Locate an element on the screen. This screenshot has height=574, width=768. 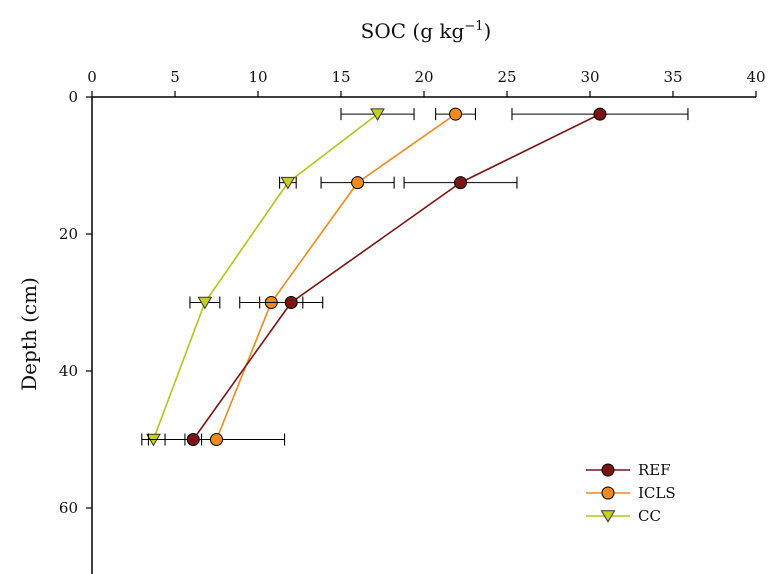
x-axis-title: SOC (g kg−1) is located at coordinates (426, 31).